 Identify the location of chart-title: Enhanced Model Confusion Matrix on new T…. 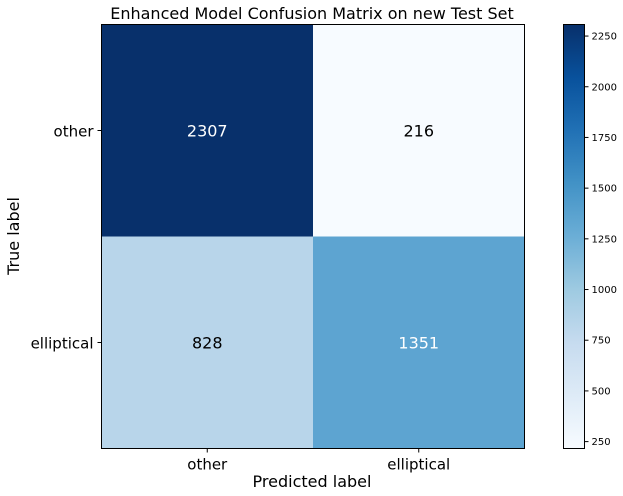
(312, 13).